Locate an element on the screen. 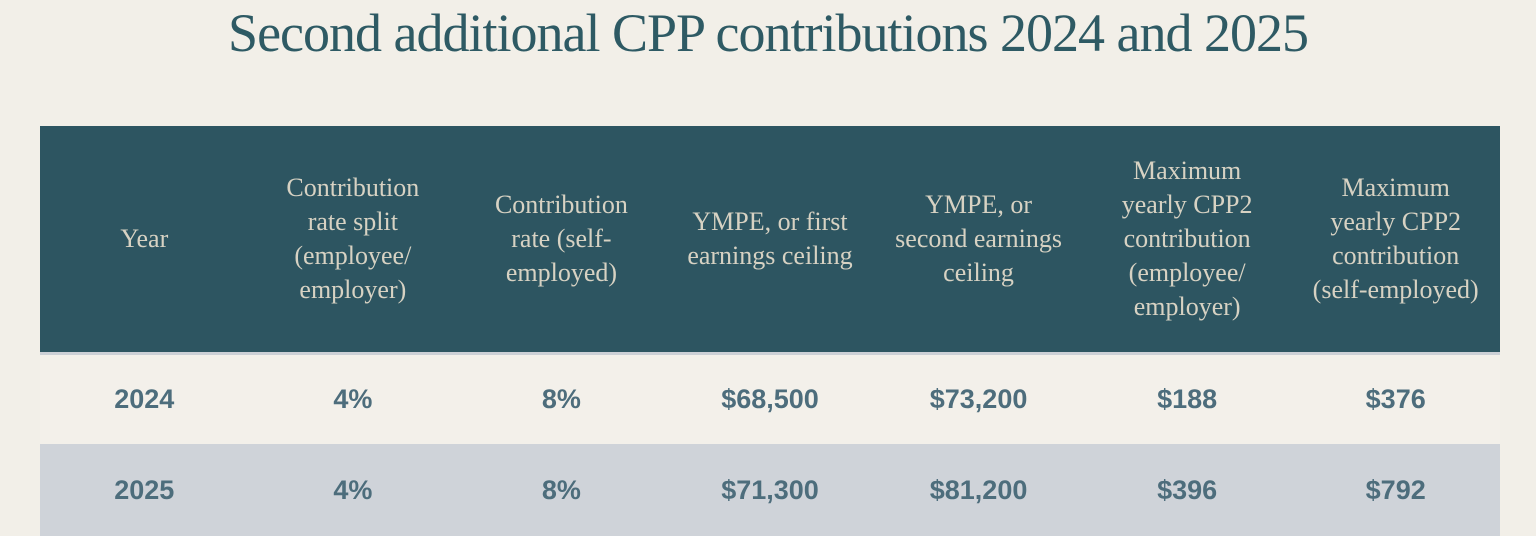  cell-year: 2025 is located at coordinates (144, 489).